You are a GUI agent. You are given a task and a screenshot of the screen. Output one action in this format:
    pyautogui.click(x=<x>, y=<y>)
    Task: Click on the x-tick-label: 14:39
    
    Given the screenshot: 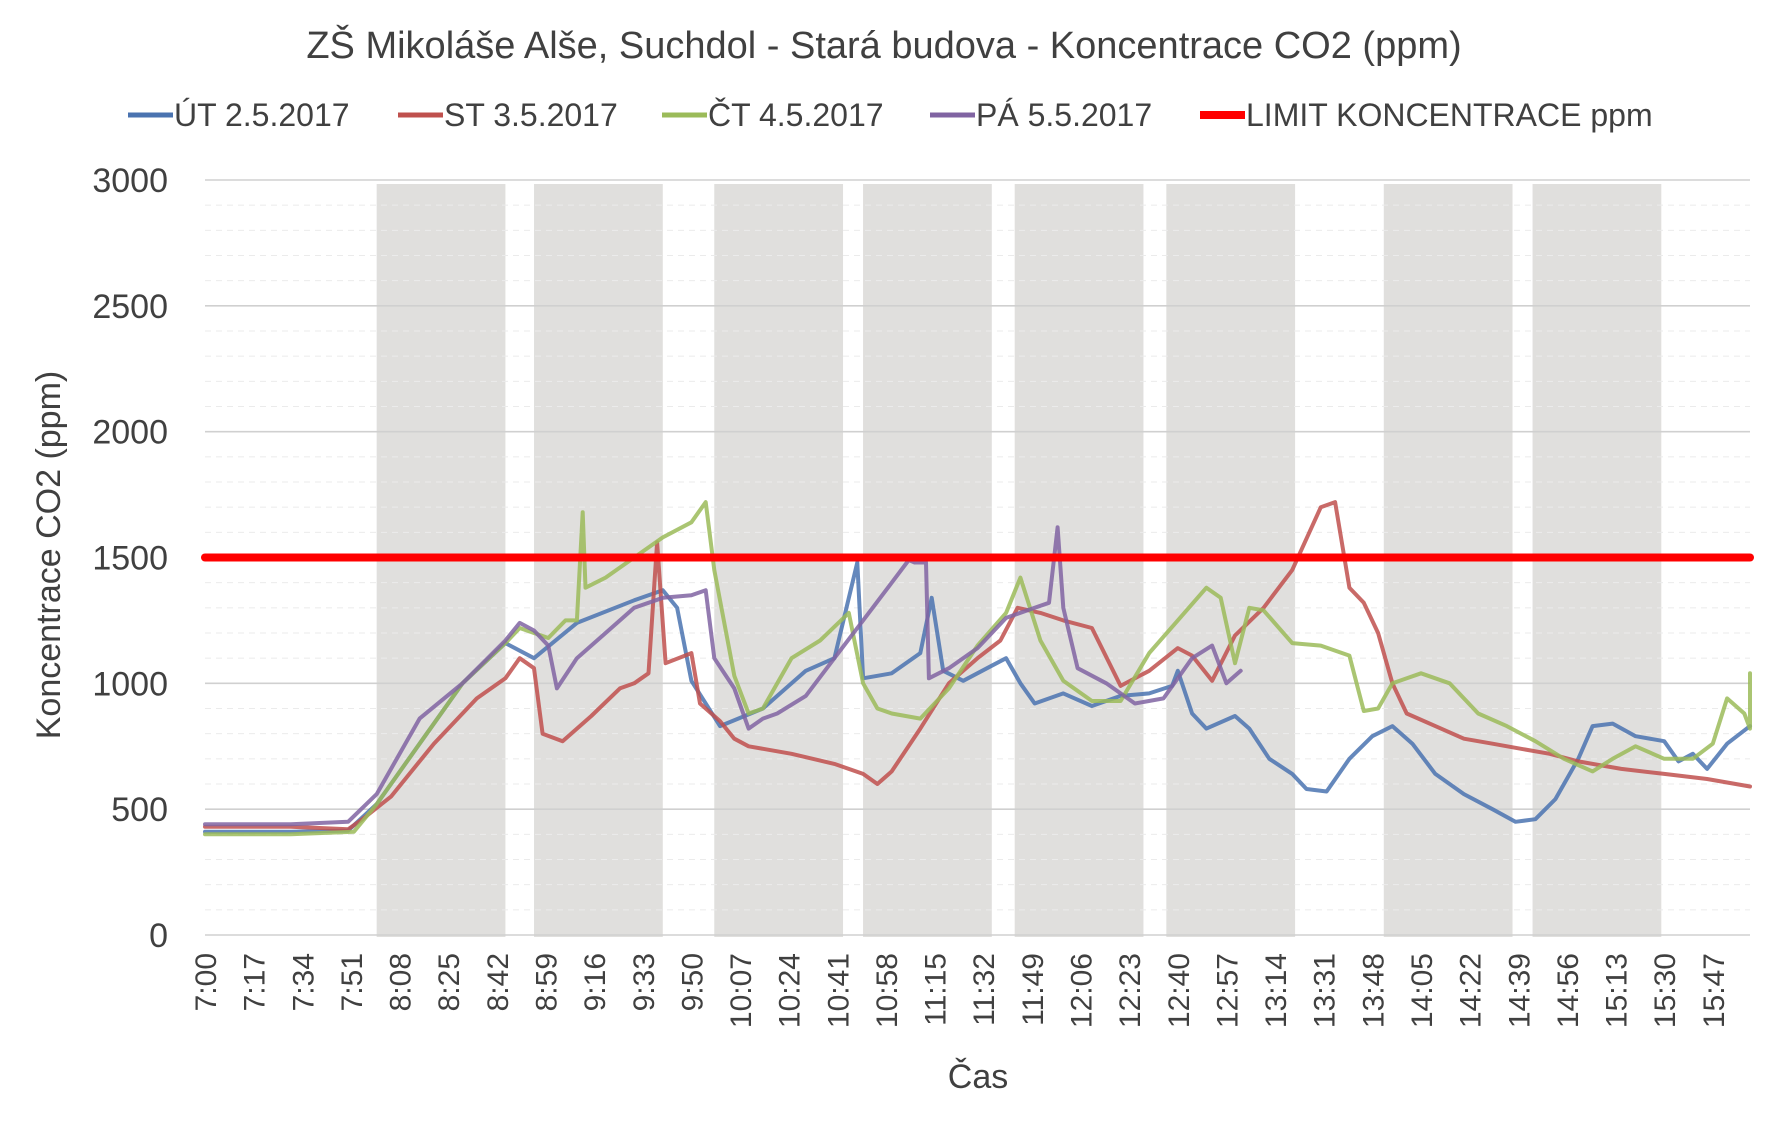 What is the action you would take?
    pyautogui.click(x=1519, y=990)
    